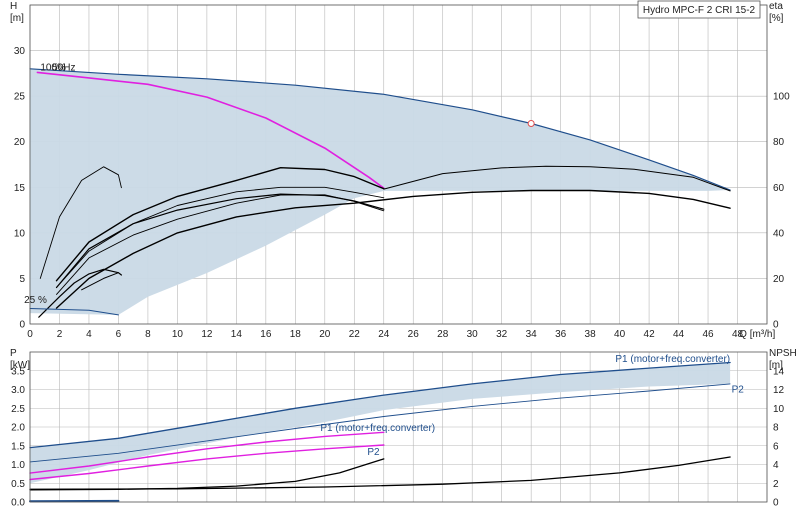 The height and width of the screenshot is (520, 800). I want to click on duty-point-marker, so click(531, 123).